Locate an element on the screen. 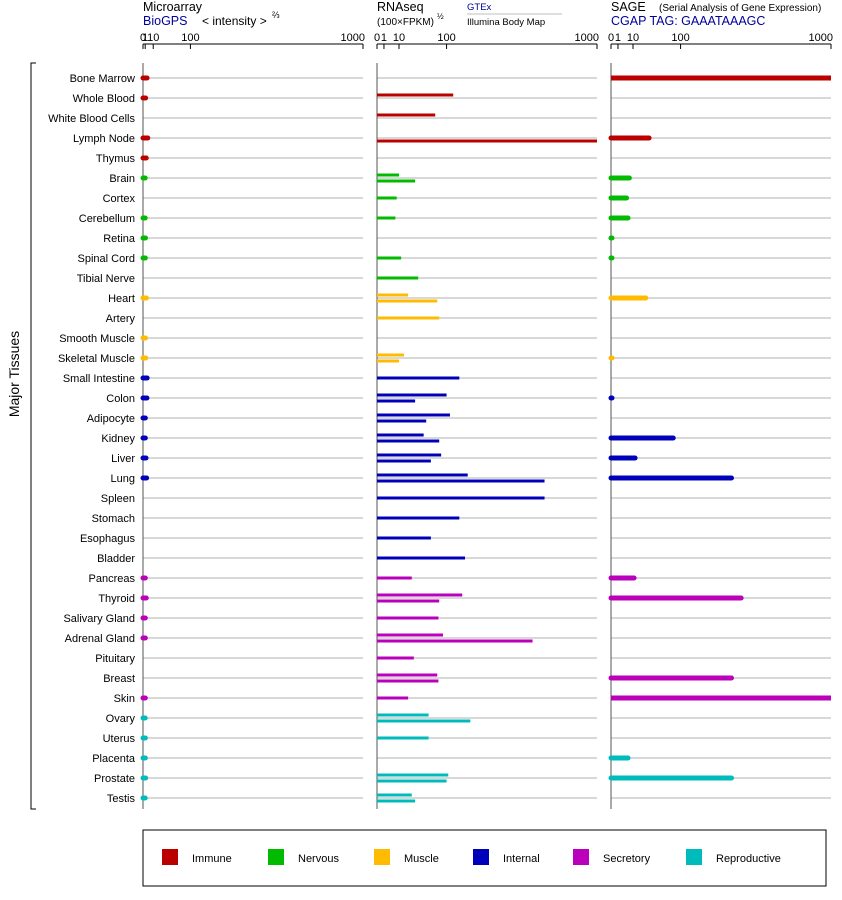  tissue-label: Kidney is located at coordinates (118, 439).